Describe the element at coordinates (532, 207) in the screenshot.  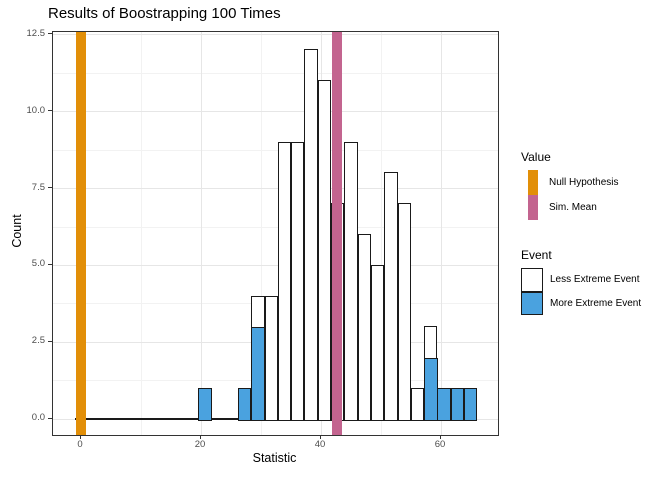
I see `legend-key-sim-mean-swatch` at that location.